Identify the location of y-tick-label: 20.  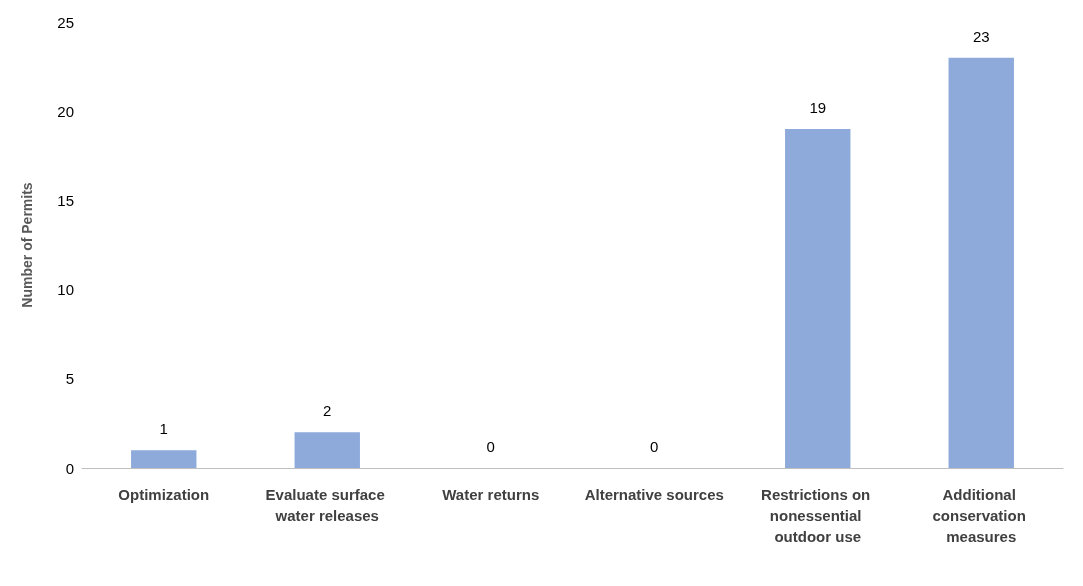
(65, 111).